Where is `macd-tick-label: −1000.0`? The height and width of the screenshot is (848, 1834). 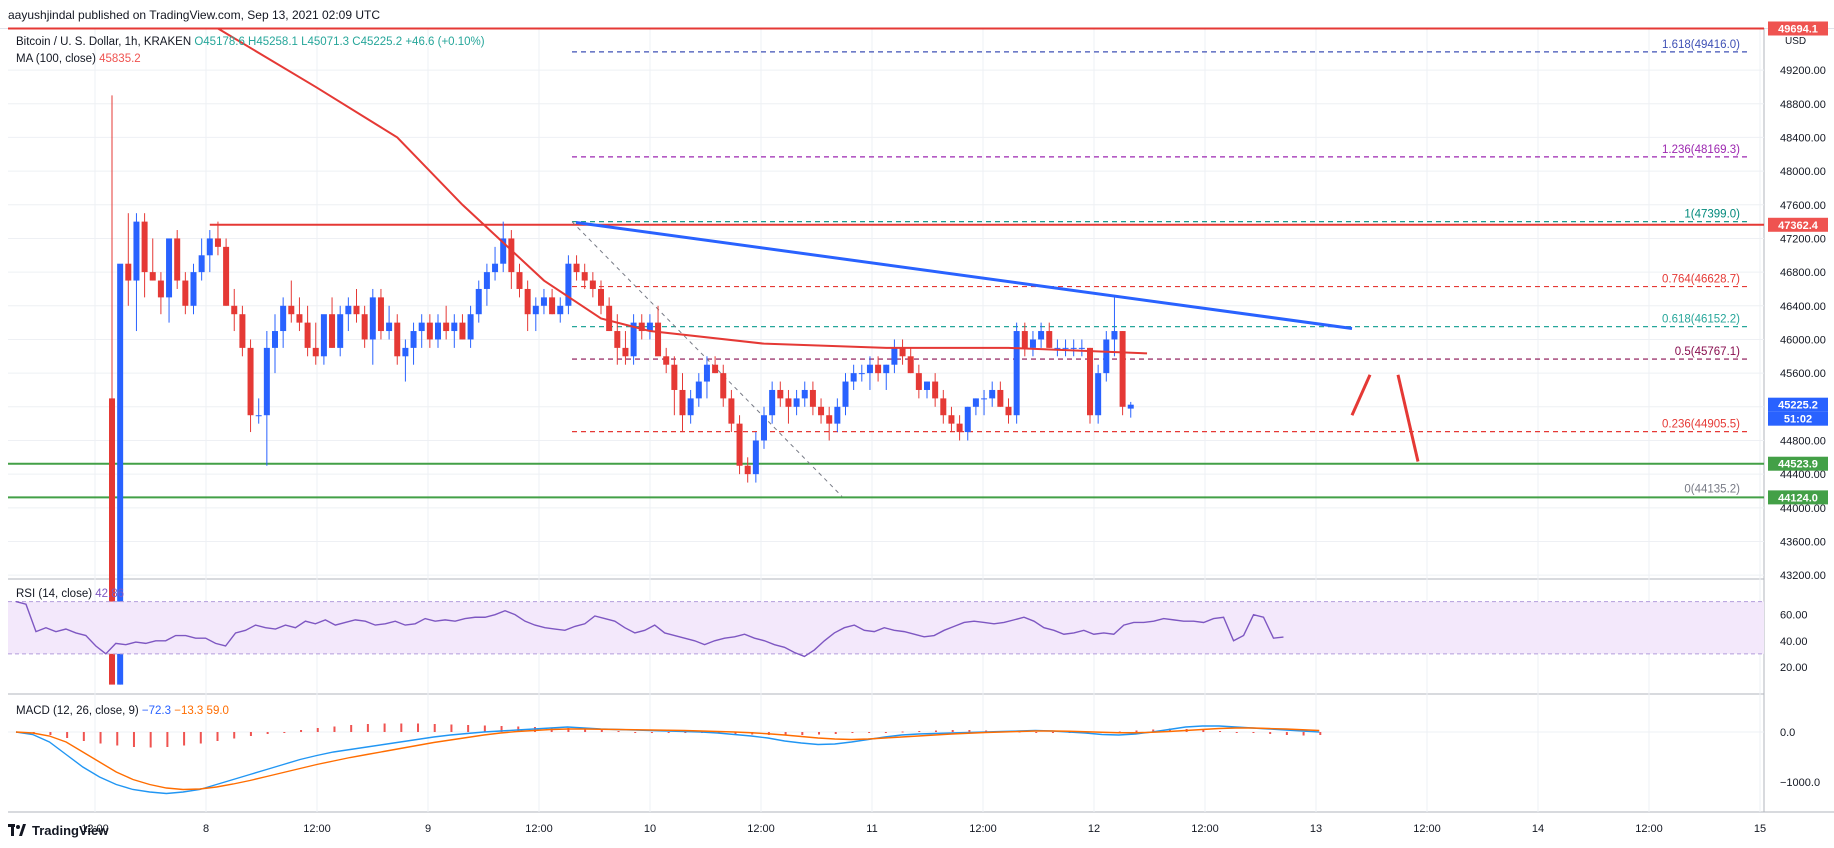 macd-tick-label: −1000.0 is located at coordinates (1800, 783).